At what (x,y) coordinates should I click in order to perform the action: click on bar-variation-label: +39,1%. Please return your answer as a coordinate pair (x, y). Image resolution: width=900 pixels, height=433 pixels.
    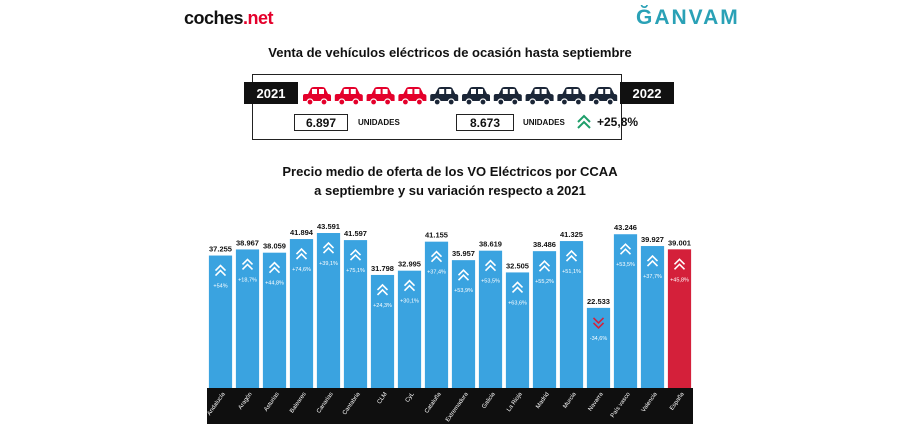
    Looking at the image, I should click on (328, 264).